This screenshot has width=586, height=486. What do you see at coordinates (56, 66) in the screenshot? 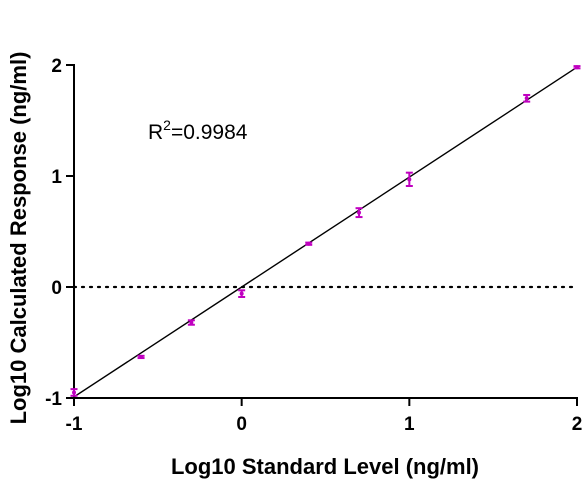
I see `y-tick-label: 2` at bounding box center [56, 66].